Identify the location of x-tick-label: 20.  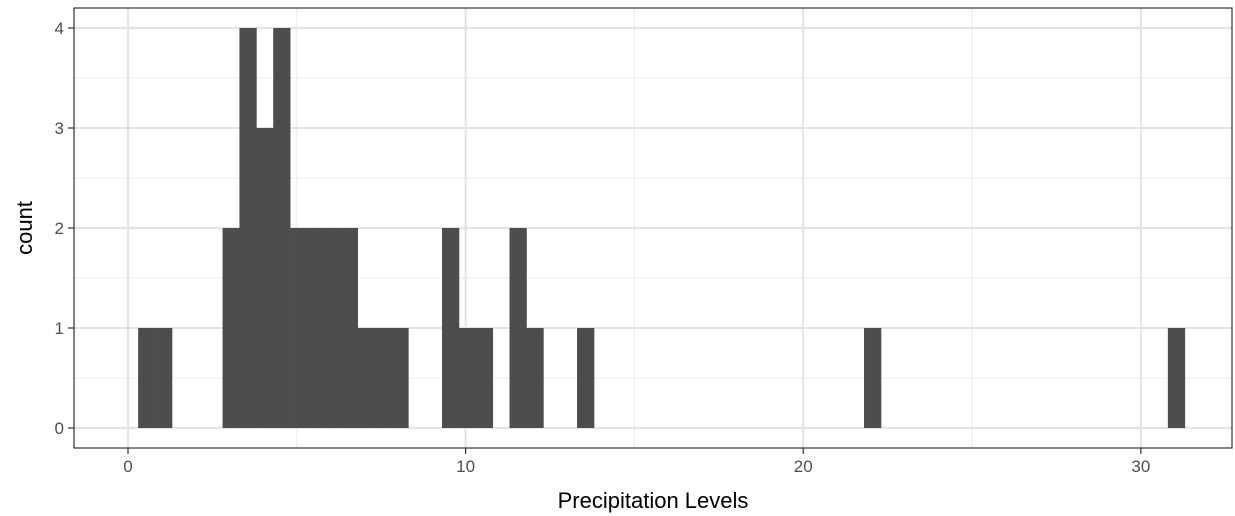
(803, 466).